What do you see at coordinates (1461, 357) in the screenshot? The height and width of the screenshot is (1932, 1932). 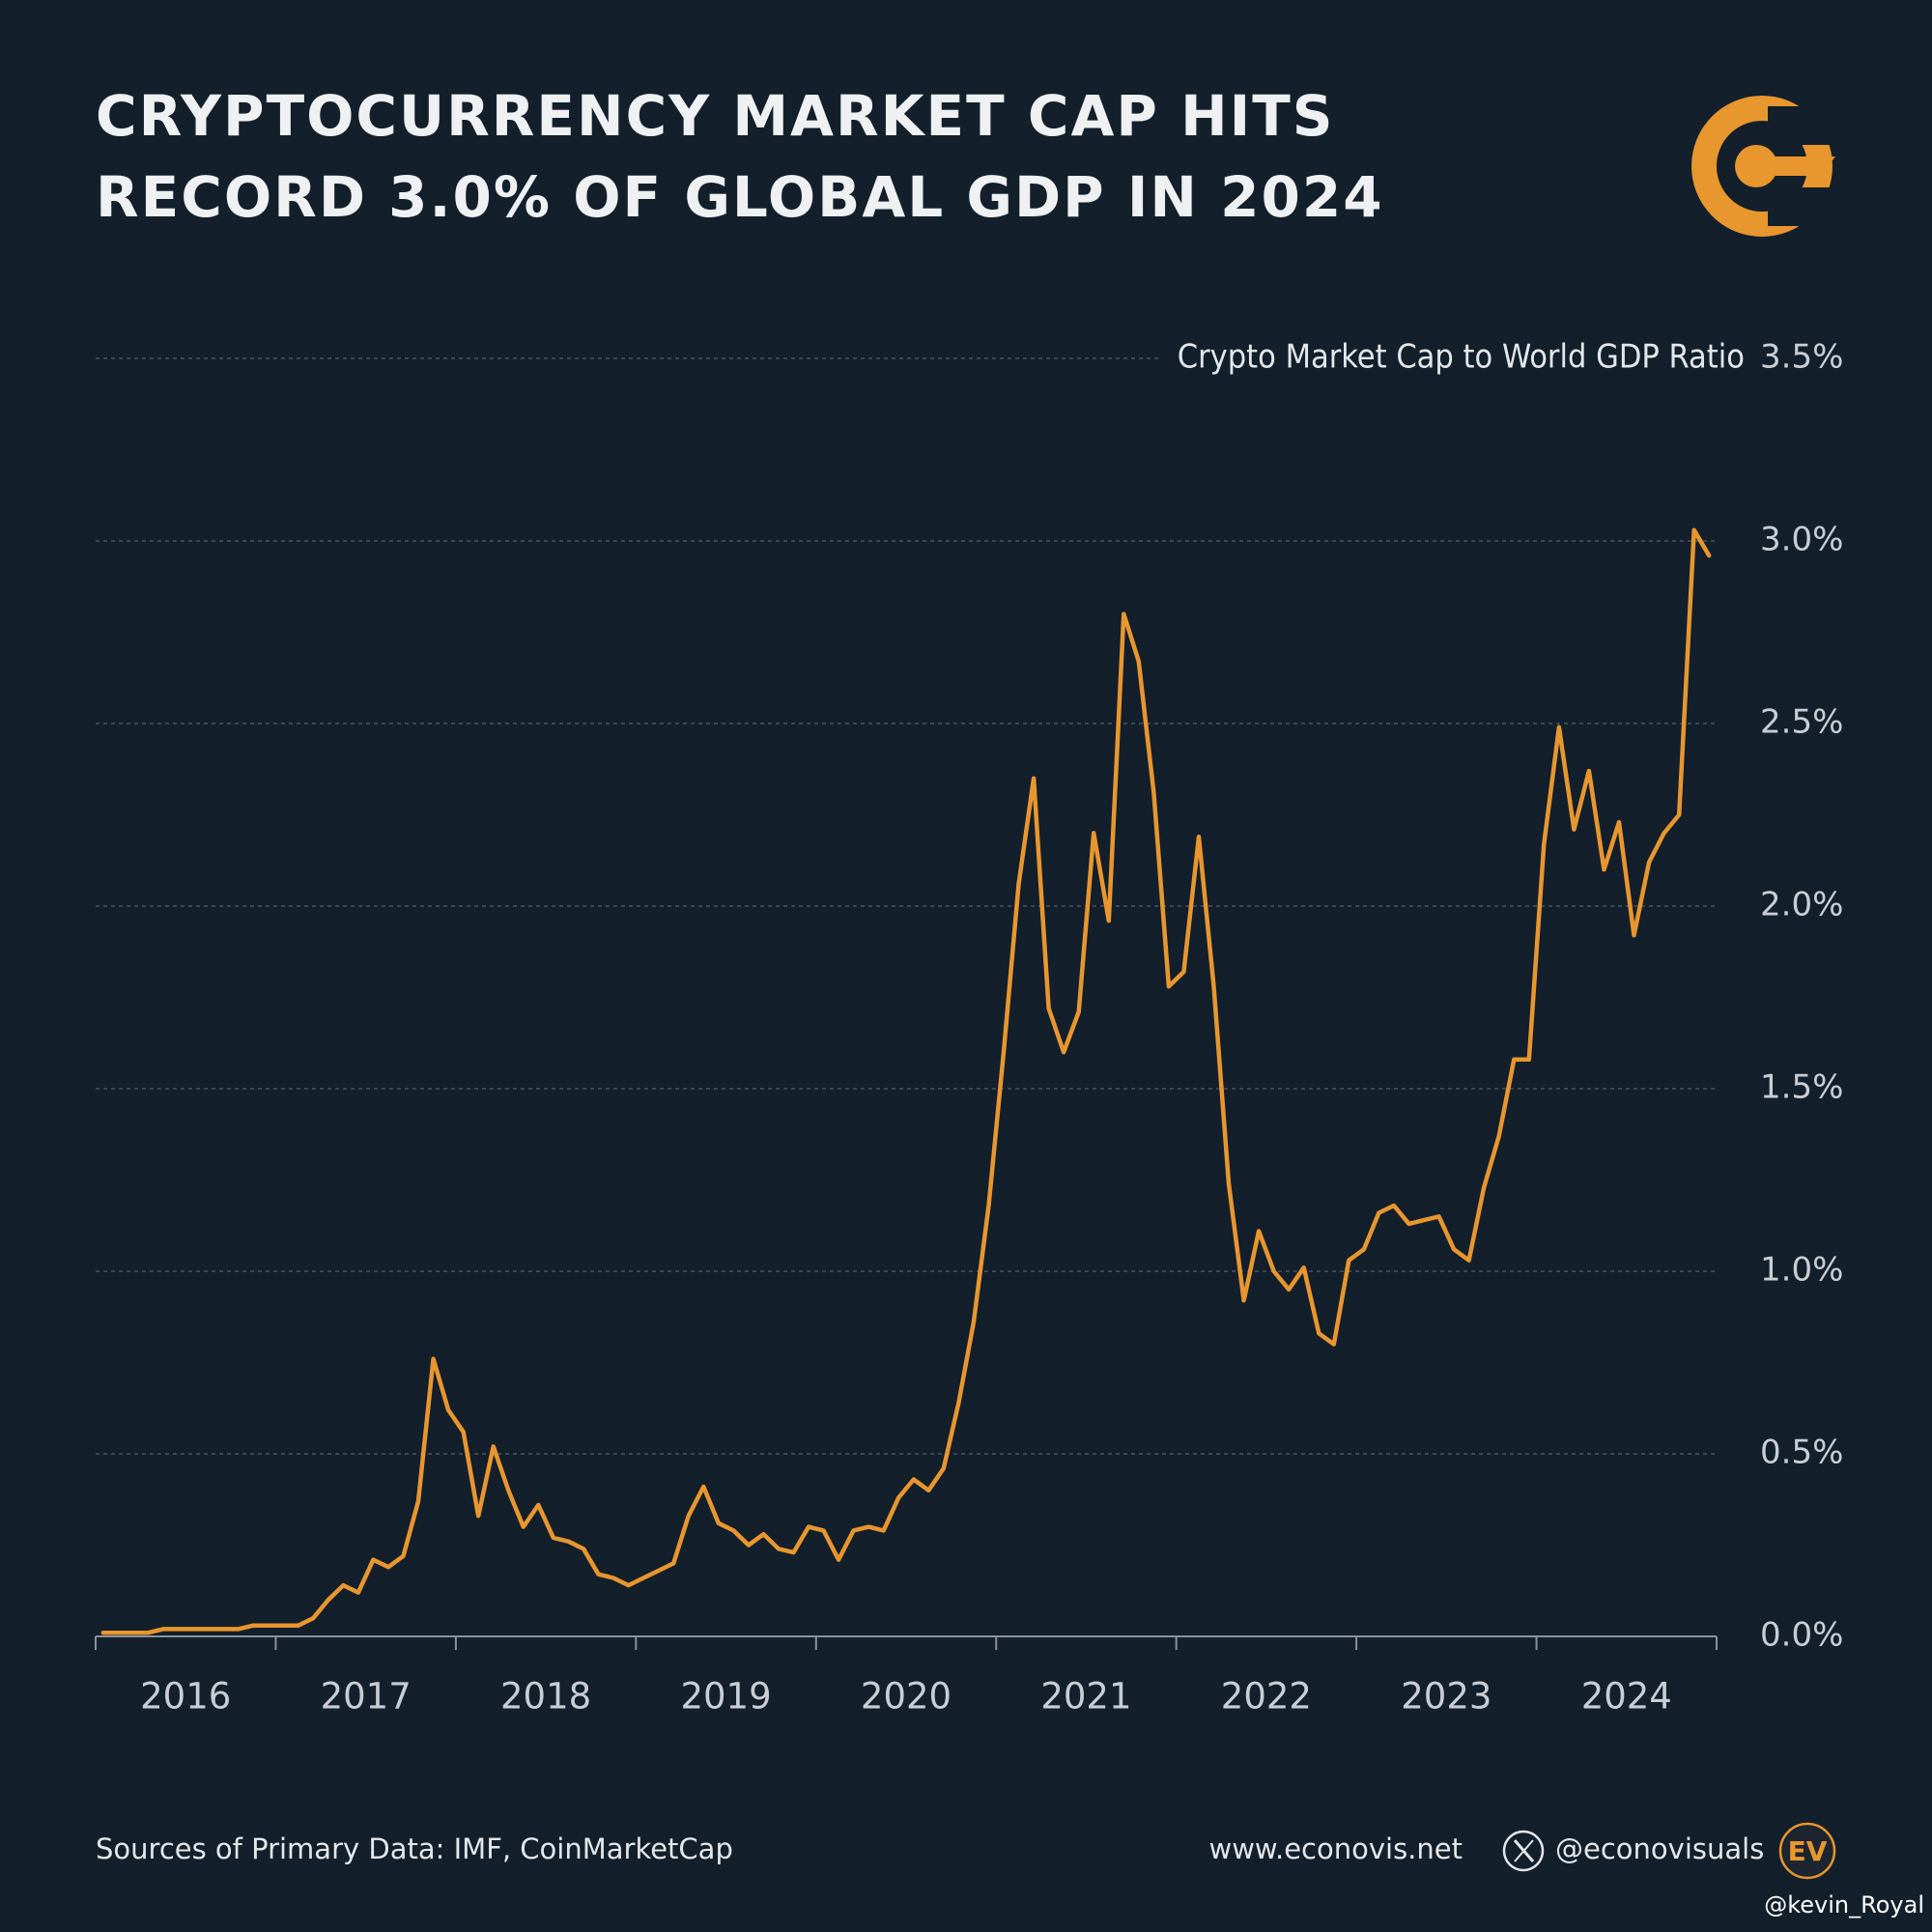 I see `y-axis-label: Crypto Market Cap to World GDP Ratio` at bounding box center [1461, 357].